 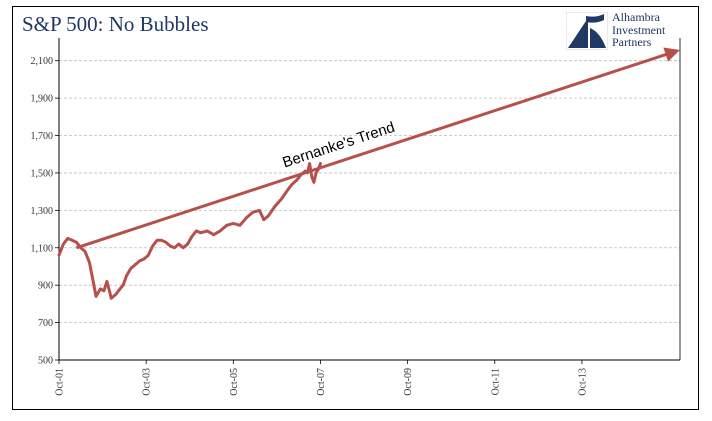 I want to click on x-tick-label: Oct-03, so click(x=147, y=382).